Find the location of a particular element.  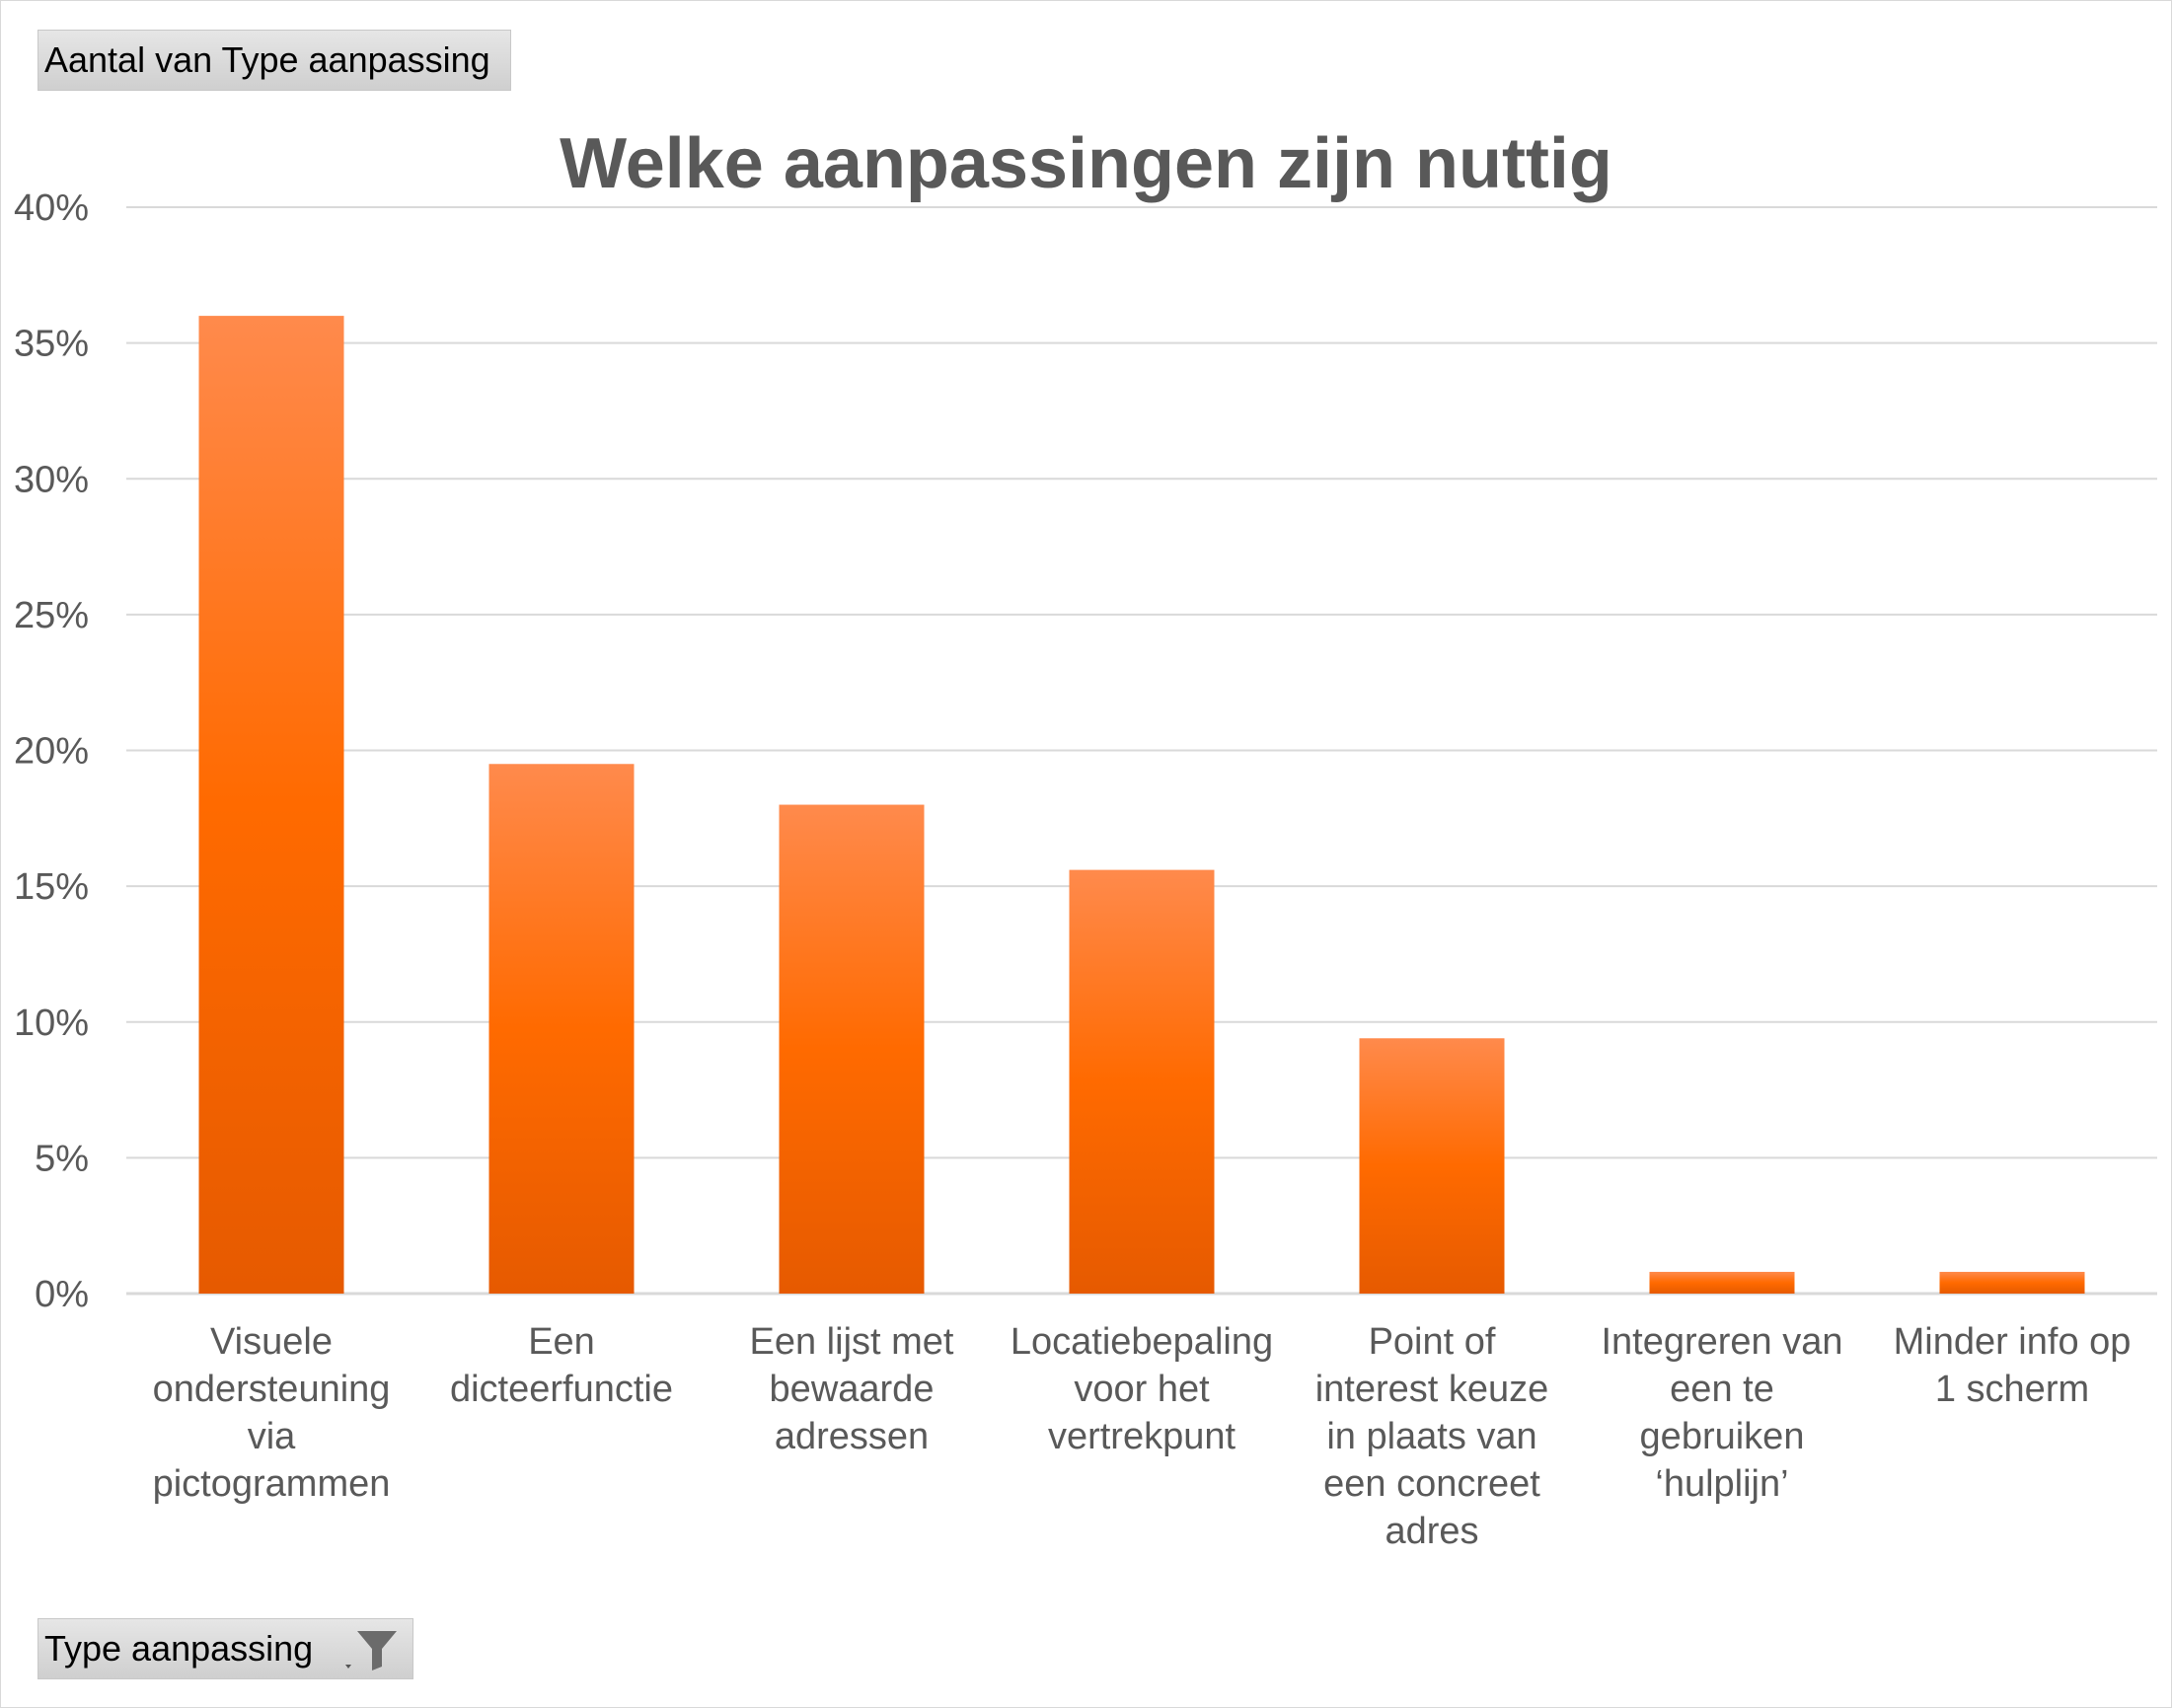

x-category-label: Een lijst met bewaarde adressen is located at coordinates (852, 1389).